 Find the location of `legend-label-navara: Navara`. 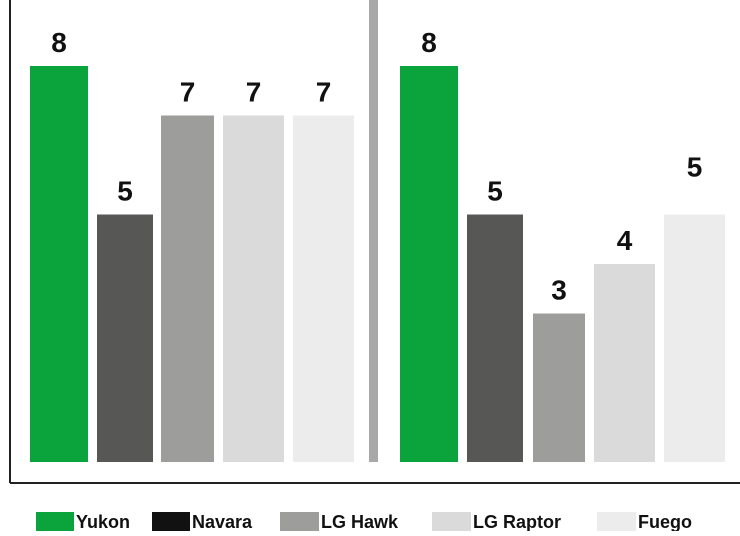

legend-label-navara: Navara is located at coordinates (222, 521).